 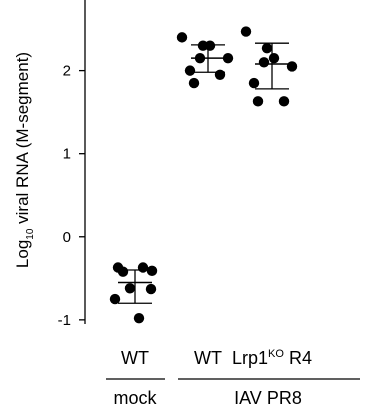 I want to click on y-axis-title: Log10 viral RNA (M-segment), so click(x=24, y=160).